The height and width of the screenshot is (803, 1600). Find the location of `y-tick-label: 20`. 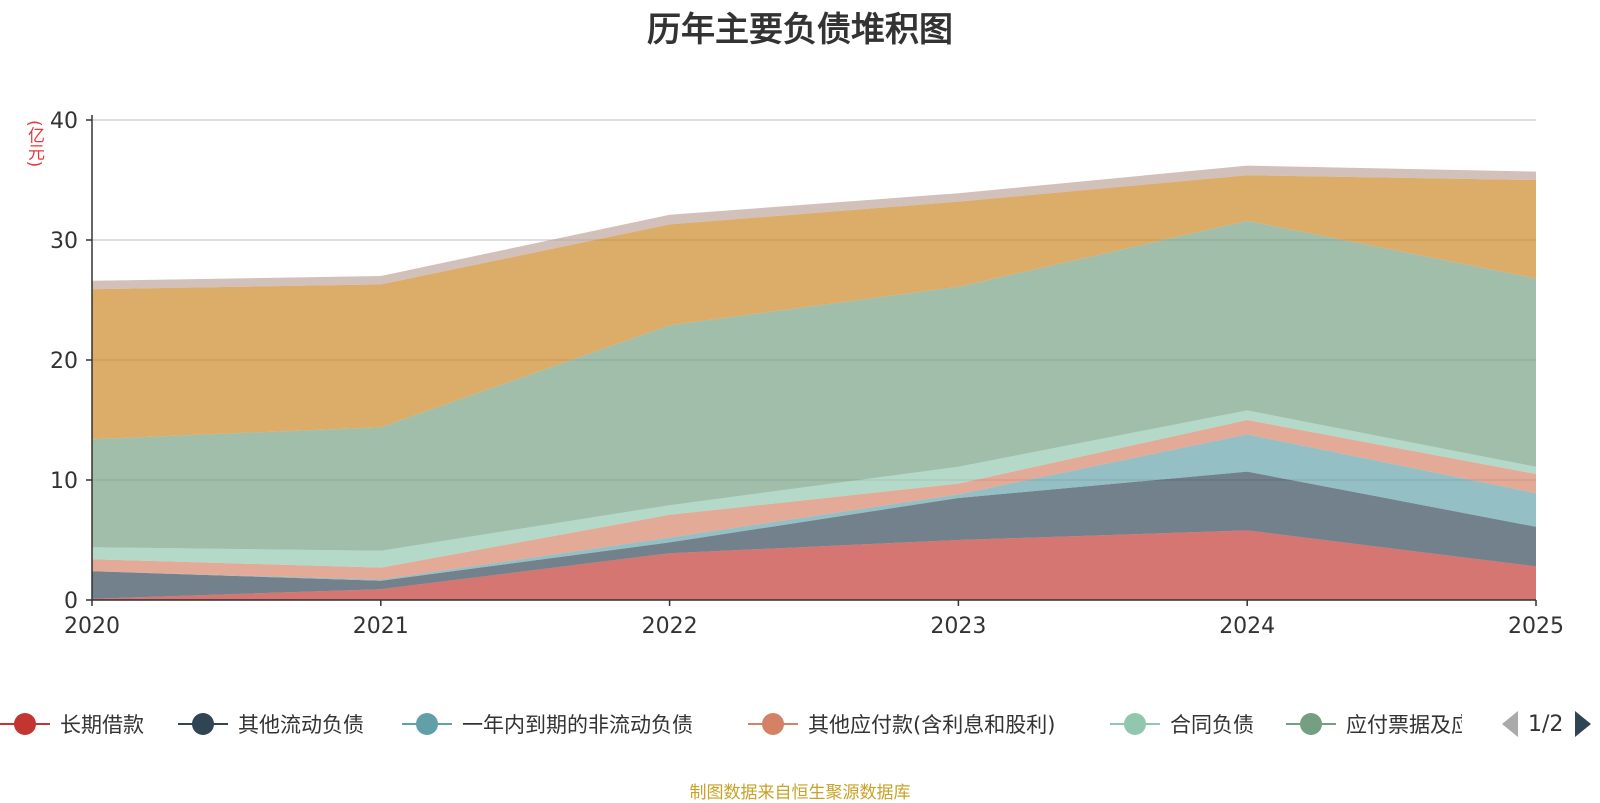

y-tick-label: 20 is located at coordinates (64, 361).